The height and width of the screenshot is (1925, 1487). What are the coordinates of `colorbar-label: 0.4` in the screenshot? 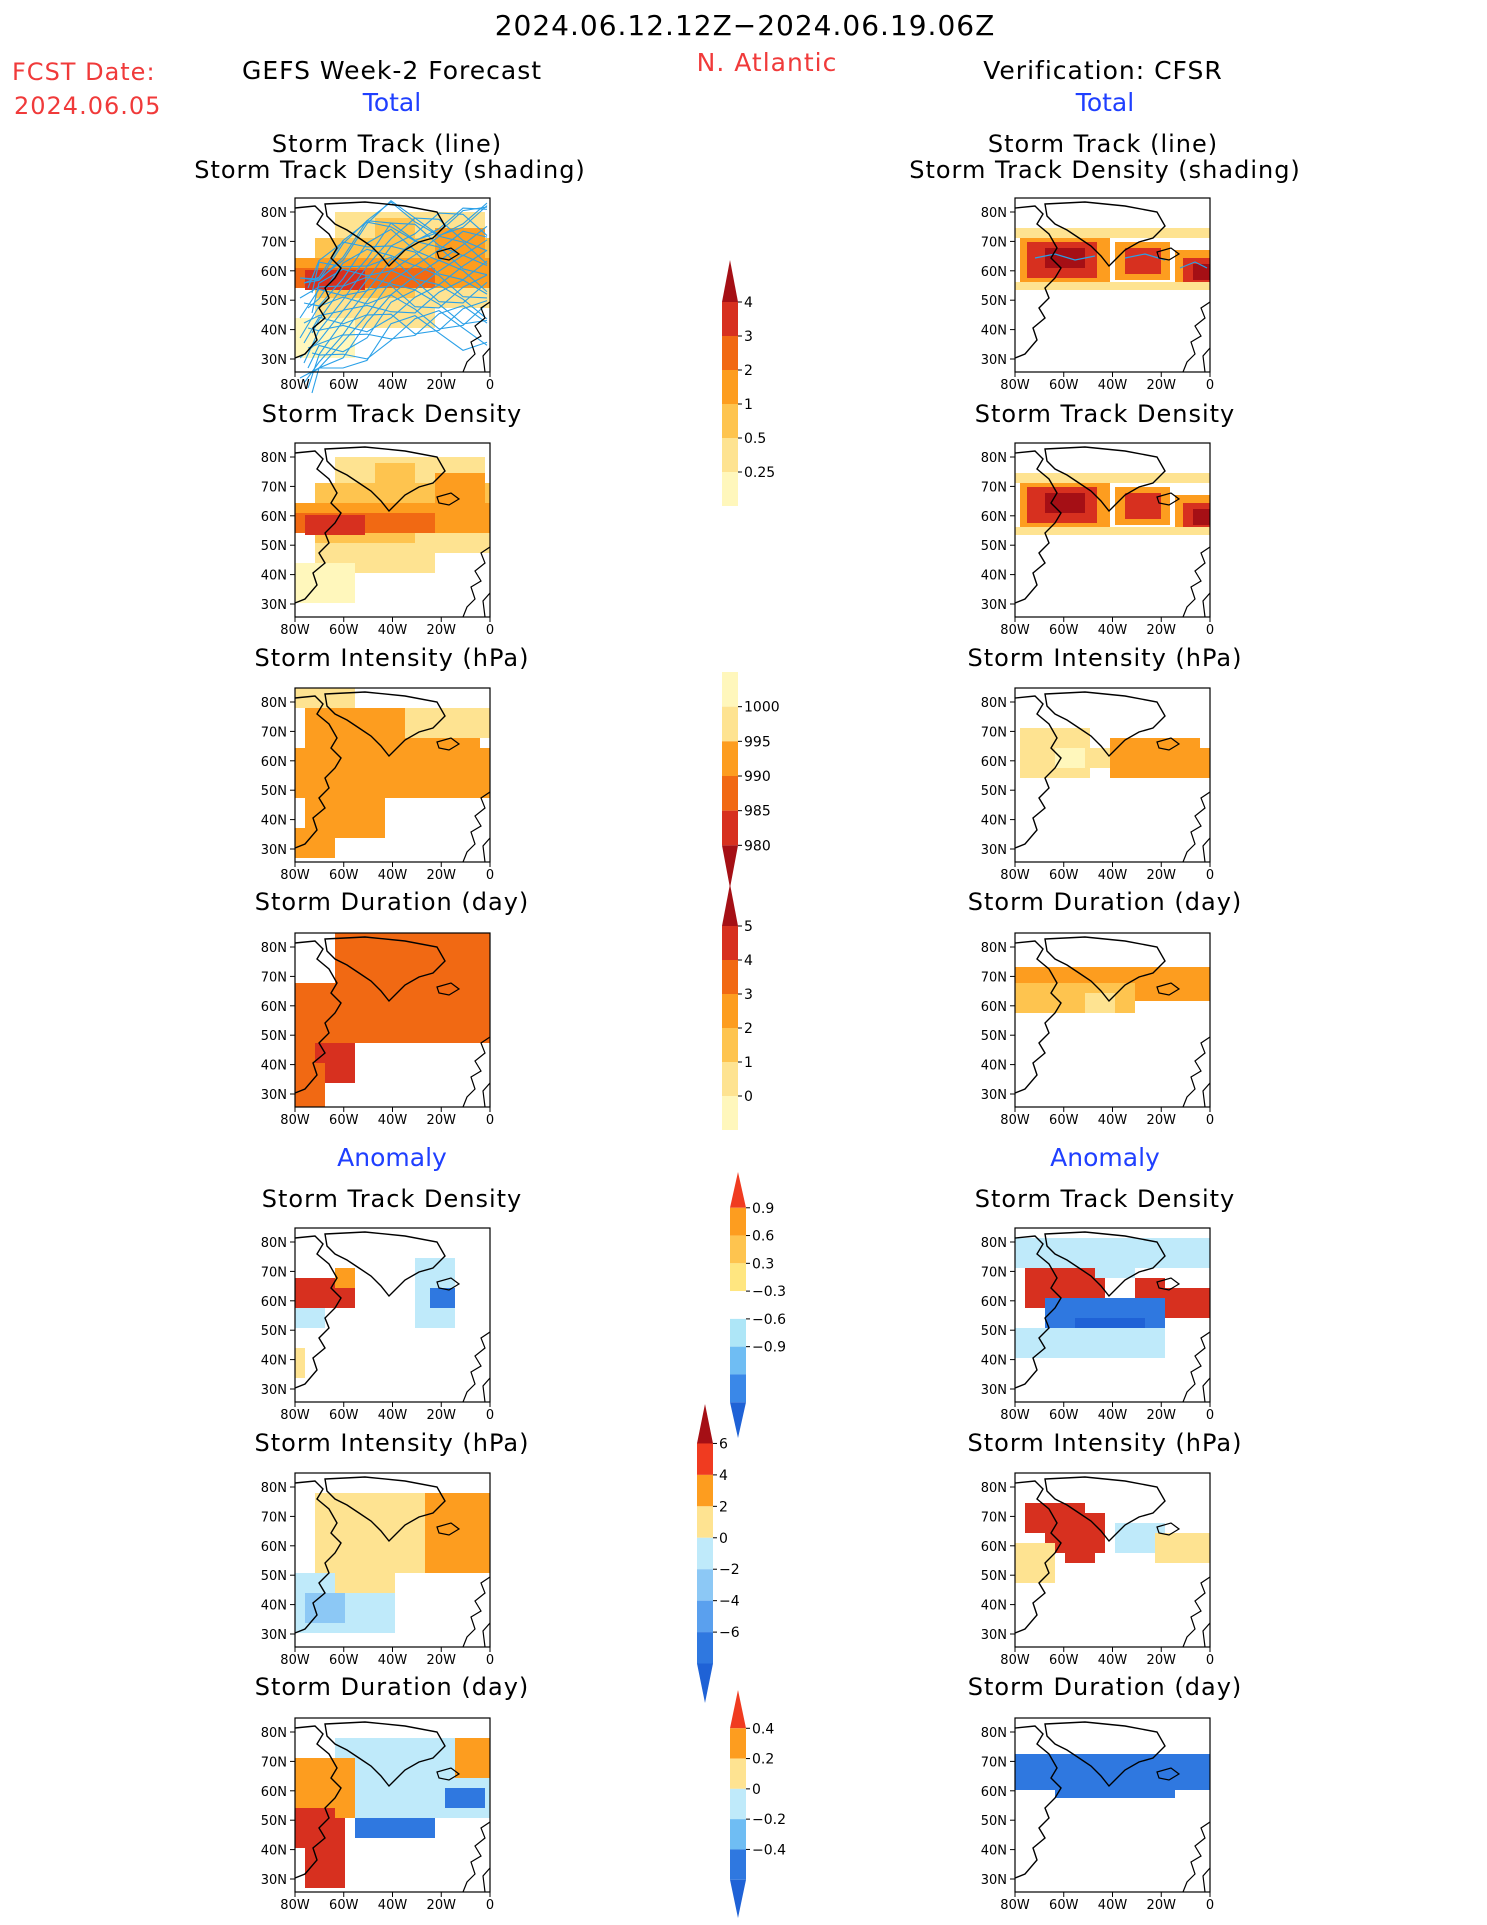 It's located at (763, 1729).